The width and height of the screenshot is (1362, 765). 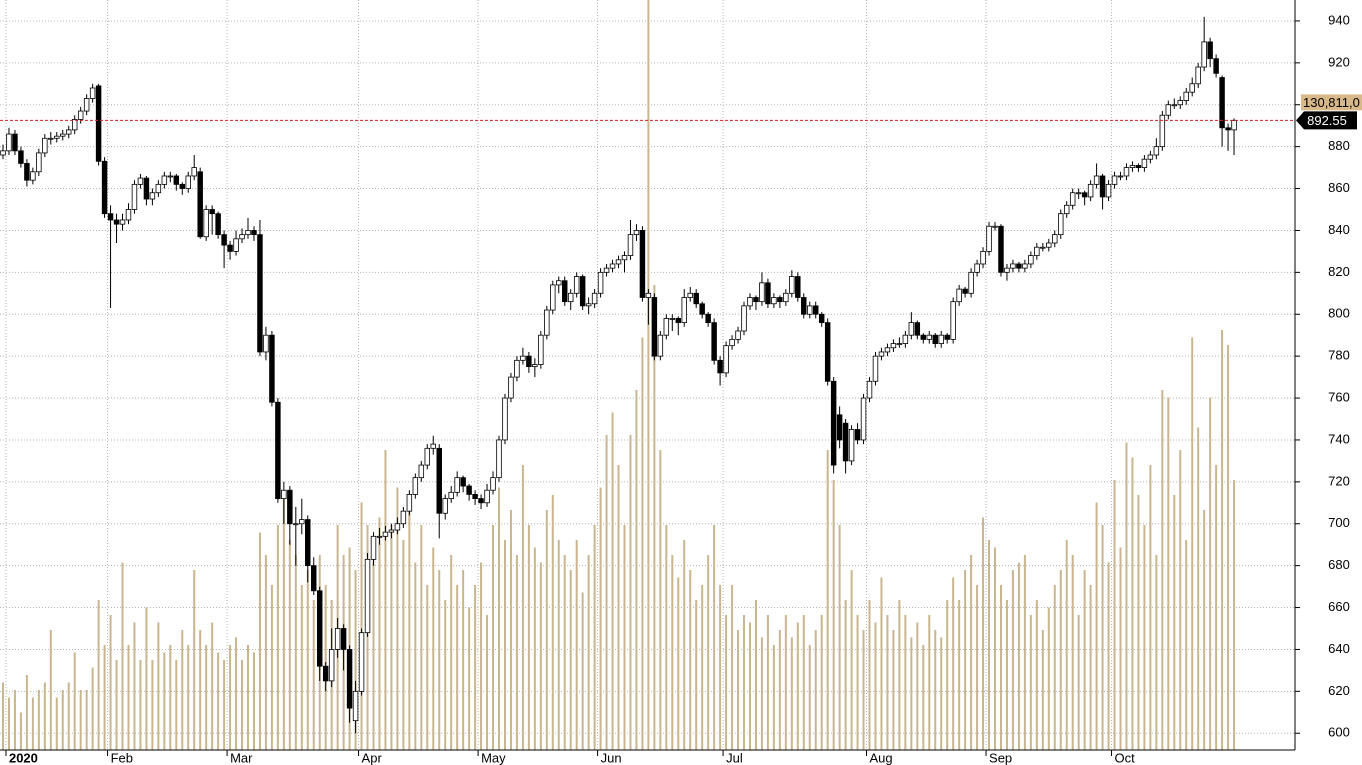 What do you see at coordinates (1339, 438) in the screenshot?
I see `y-tick-label: 740` at bounding box center [1339, 438].